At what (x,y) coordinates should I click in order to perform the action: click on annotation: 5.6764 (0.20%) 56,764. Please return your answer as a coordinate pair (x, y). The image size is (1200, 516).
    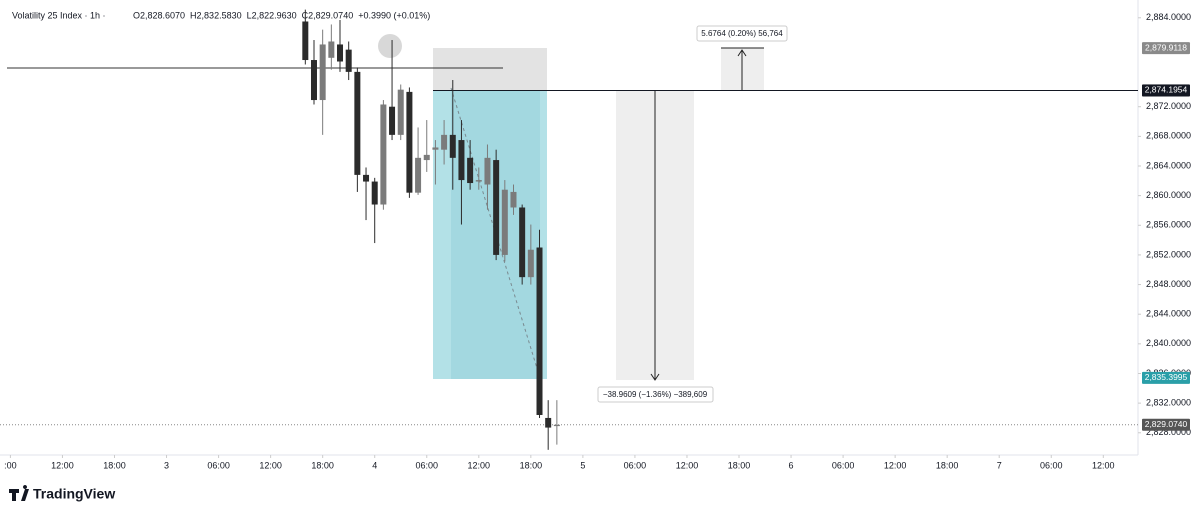
    Looking at the image, I should click on (742, 33).